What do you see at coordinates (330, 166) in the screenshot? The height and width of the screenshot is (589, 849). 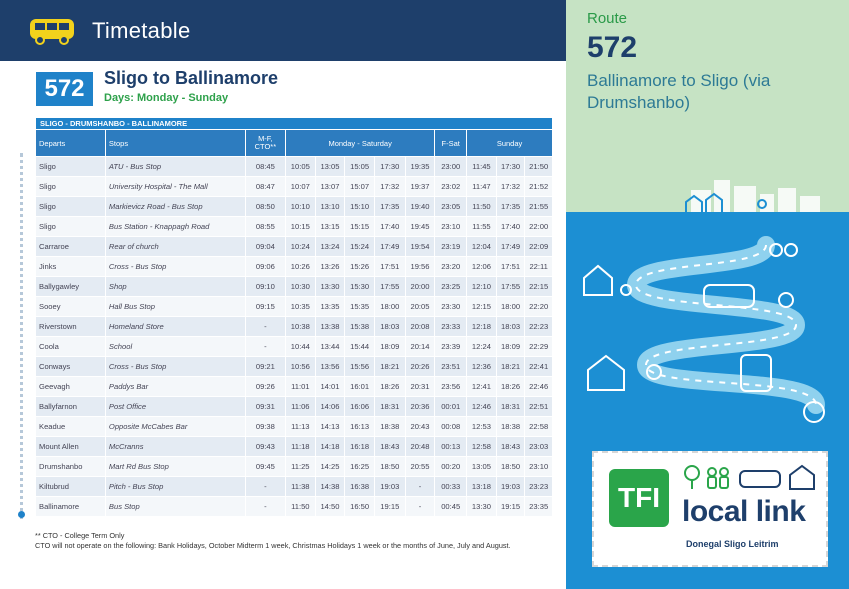 I see `cell-time: 13:05` at bounding box center [330, 166].